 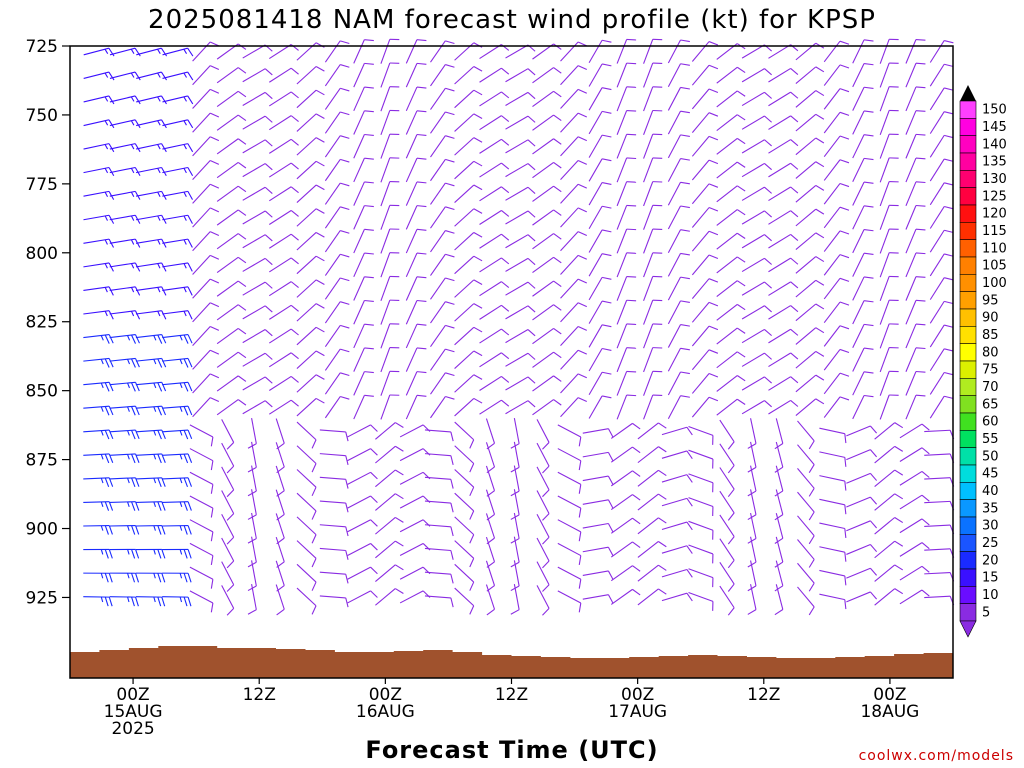 I want to click on colorbar-tick-label: 90, so click(x=990, y=318).